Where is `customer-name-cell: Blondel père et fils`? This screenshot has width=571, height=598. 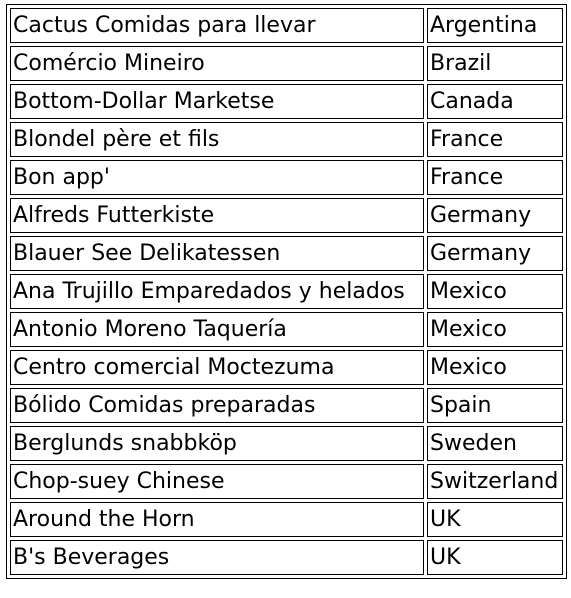 customer-name-cell: Blondel père et fils is located at coordinates (217, 139).